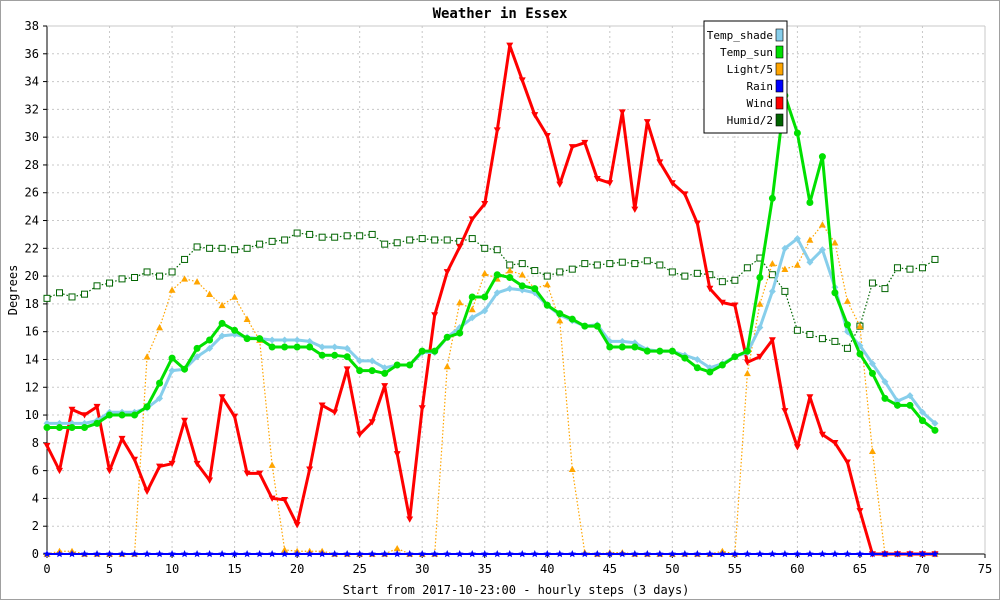 The image size is (1000, 600). Describe the element at coordinates (32, 248) in the screenshot. I see `y-tick-label: 22` at that location.